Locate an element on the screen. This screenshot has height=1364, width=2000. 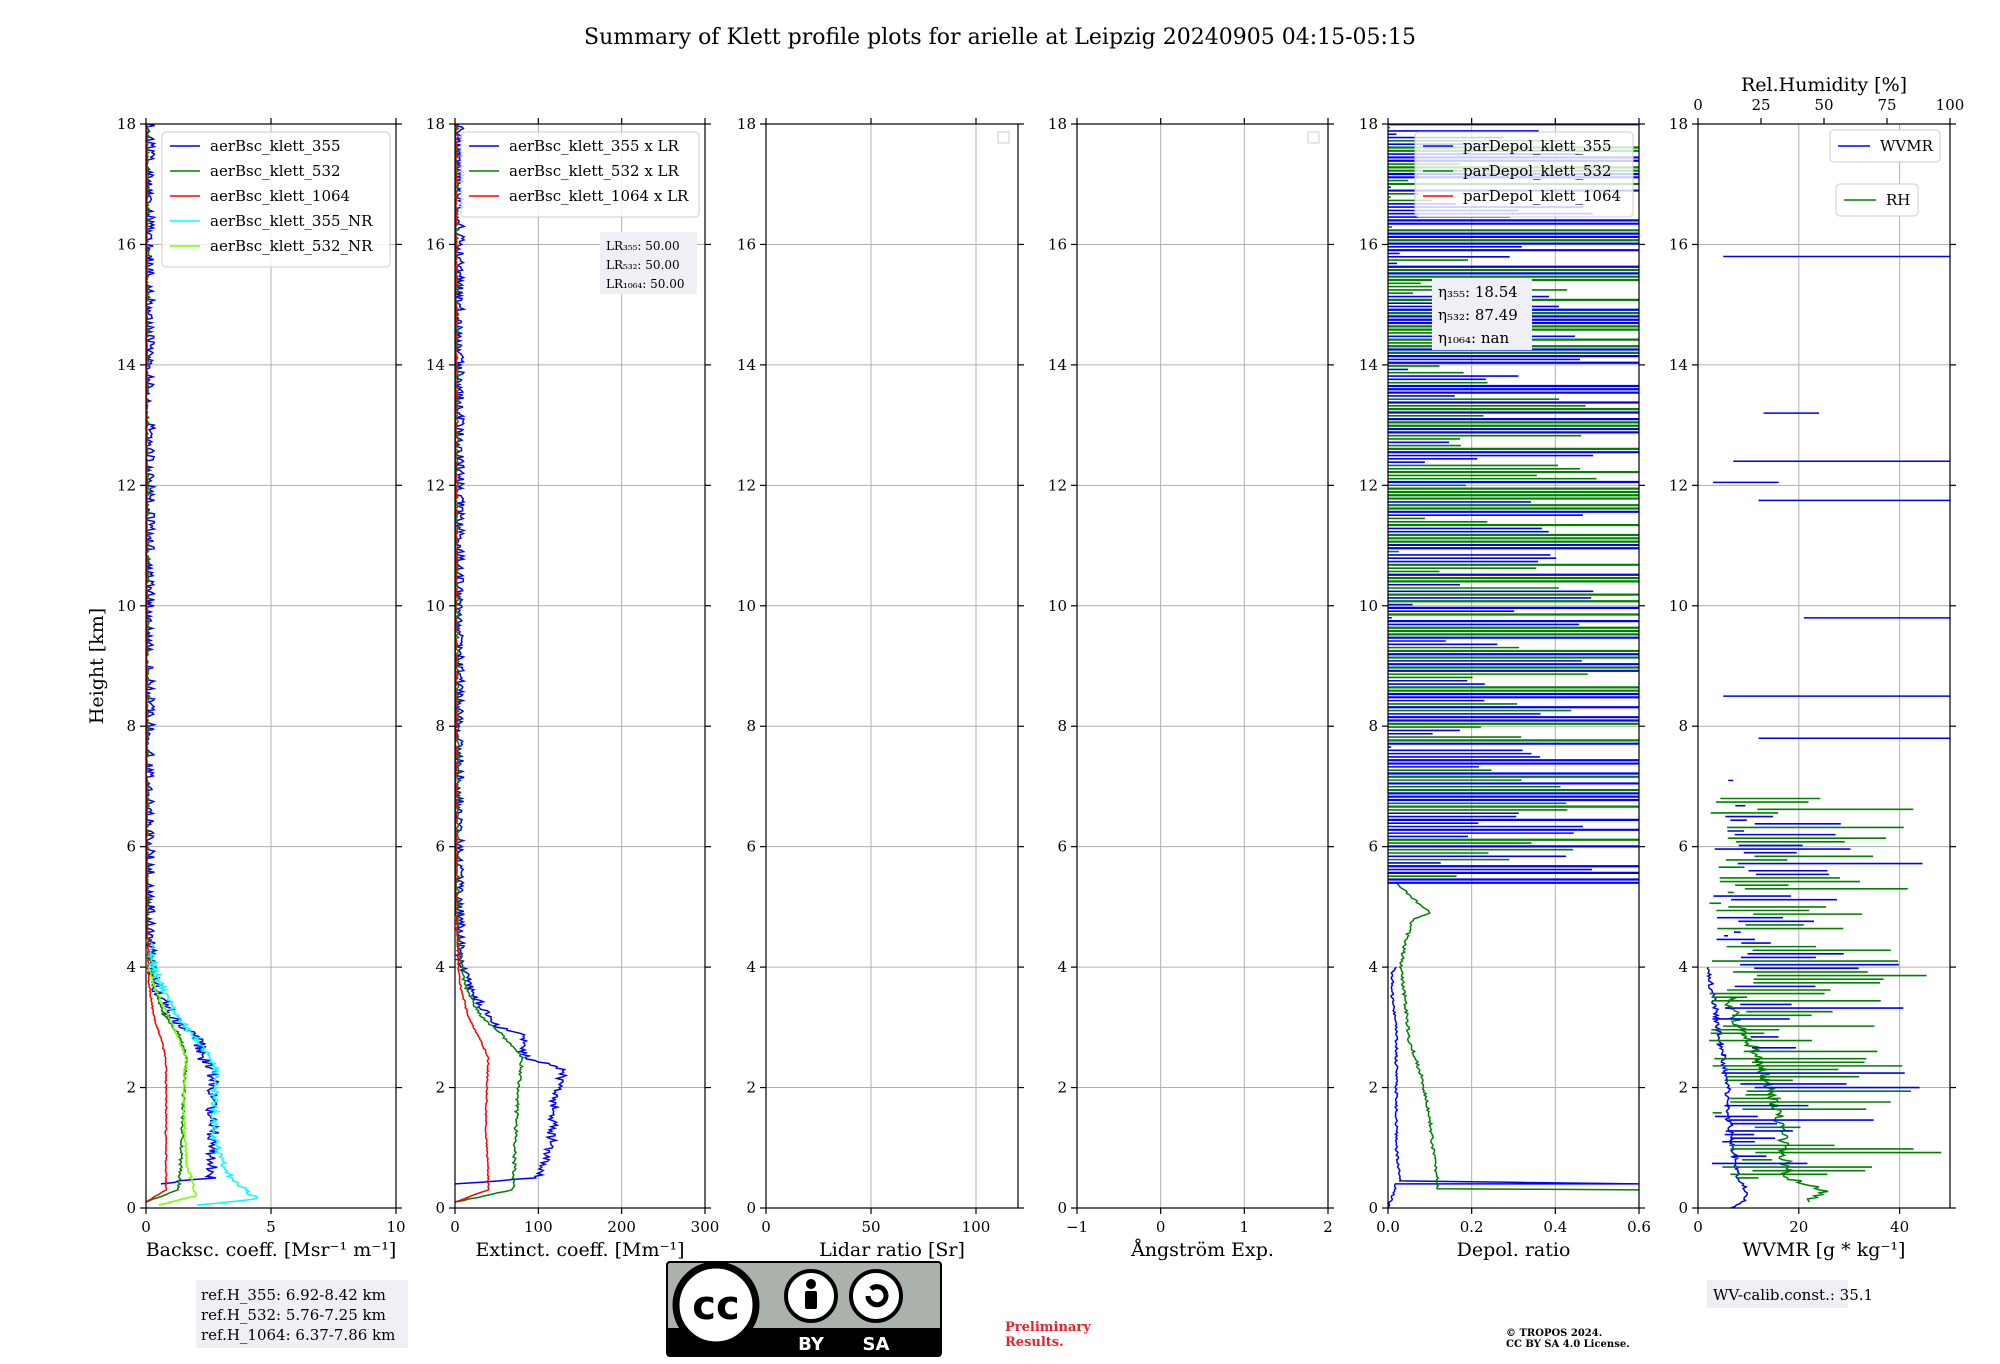
sa-arrow is located at coordinates (877, 1296).